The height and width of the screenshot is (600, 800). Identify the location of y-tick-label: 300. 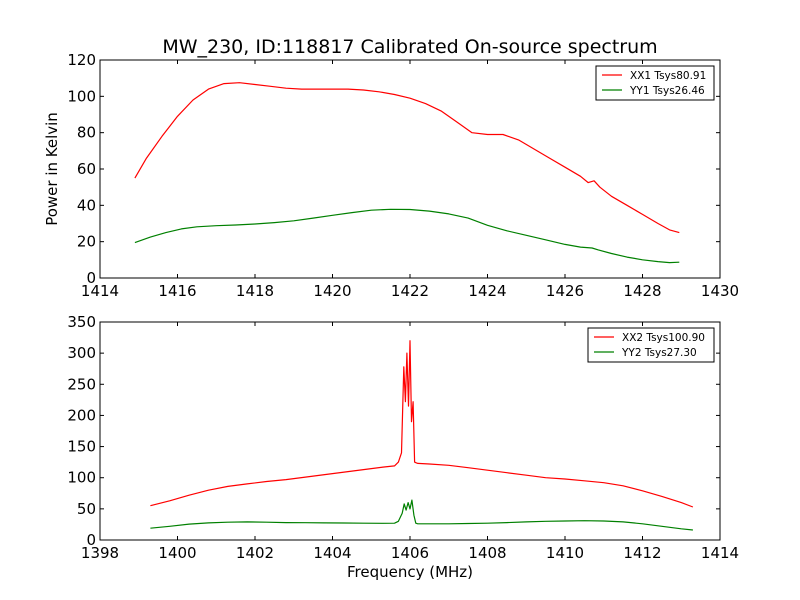
(81, 353).